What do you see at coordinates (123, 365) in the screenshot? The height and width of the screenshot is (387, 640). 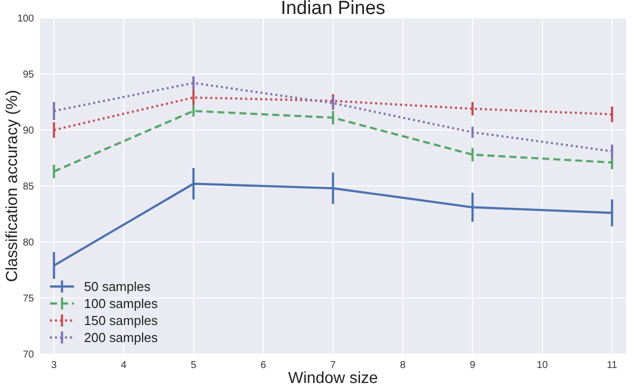 I see `x-tick-label: 4` at bounding box center [123, 365].